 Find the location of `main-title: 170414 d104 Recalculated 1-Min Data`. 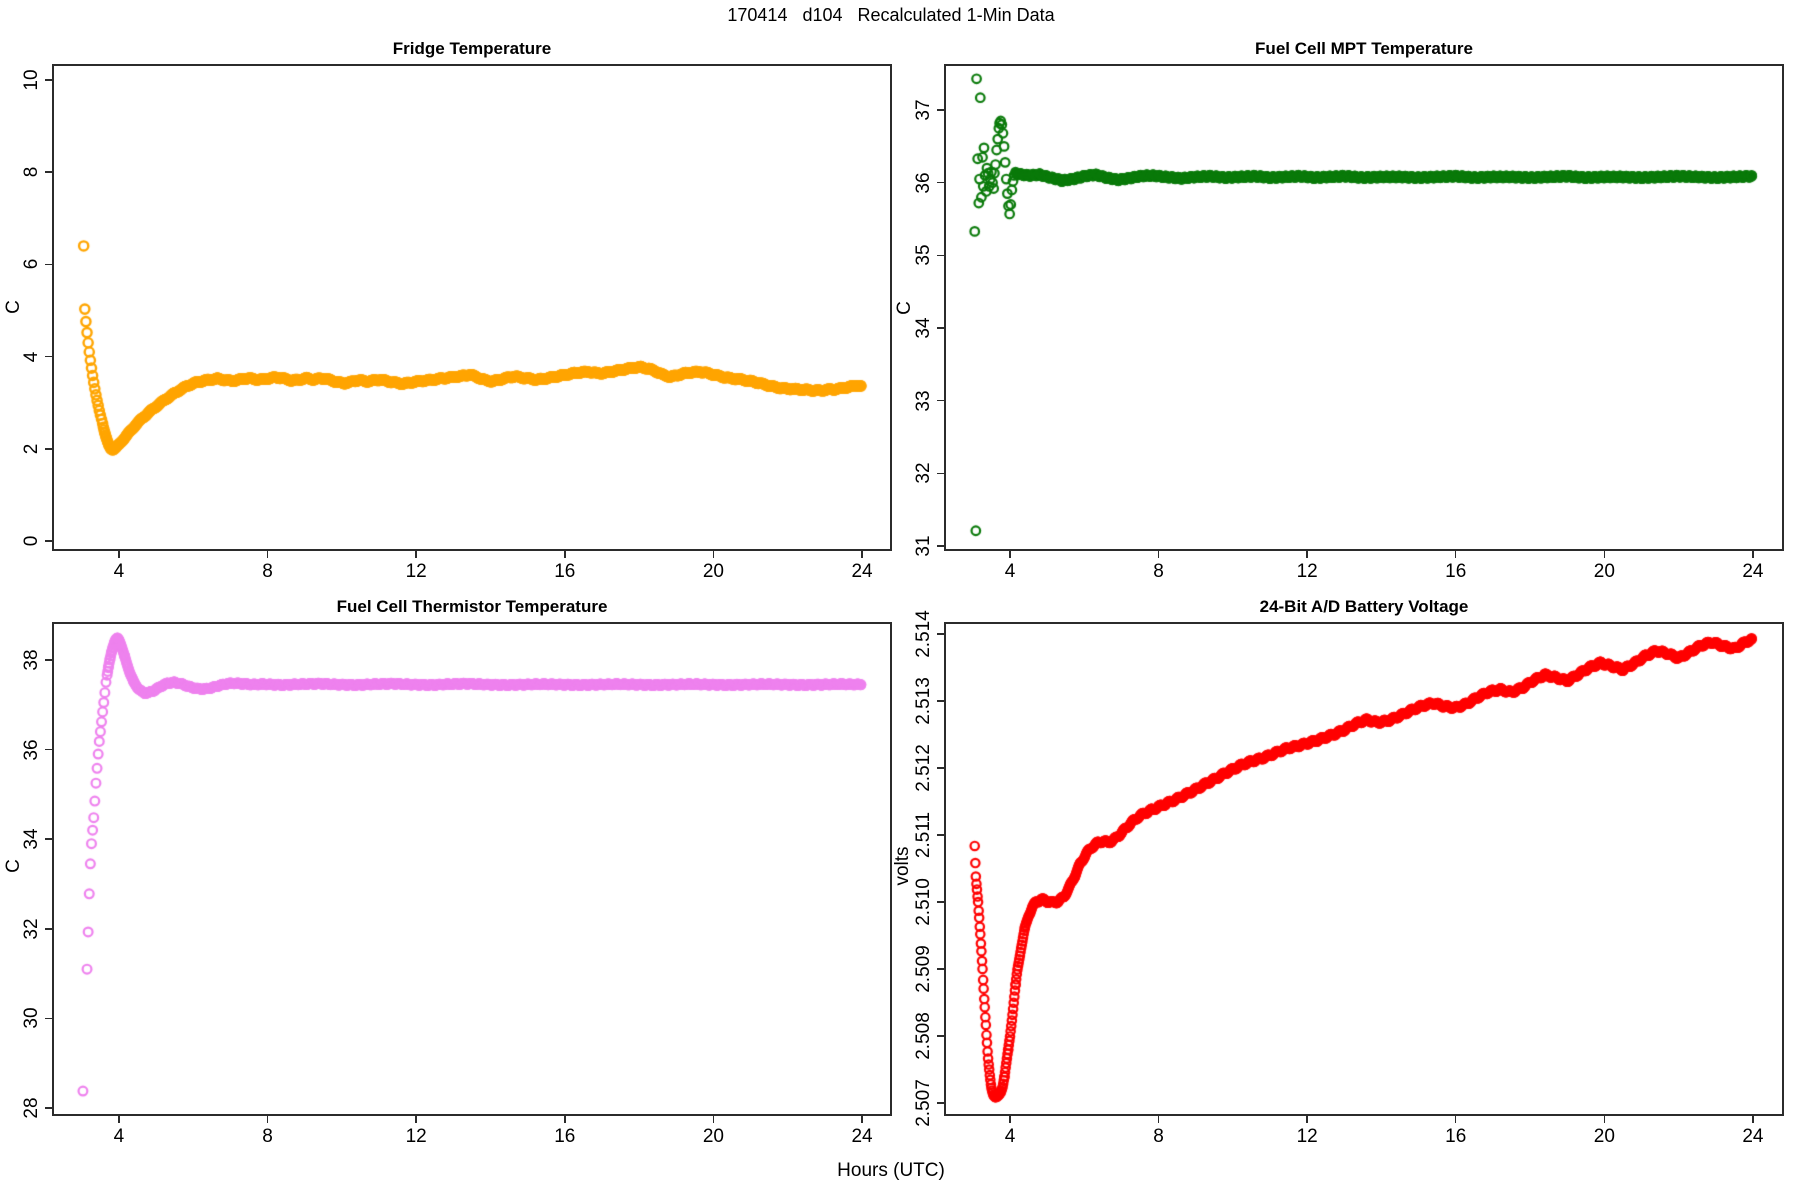

main-title: 170414 d104 Recalculated 1-Min Data is located at coordinates (891, 15).